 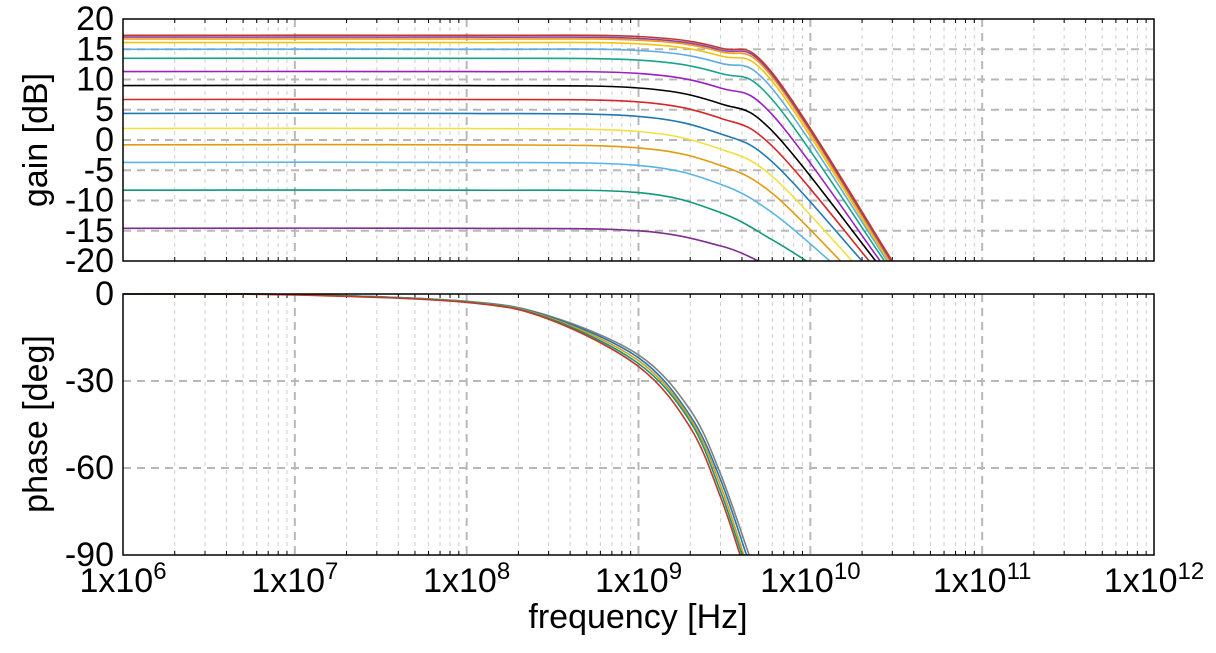 I want to click on x-axis-label: frequency [Hz], so click(x=637, y=617).